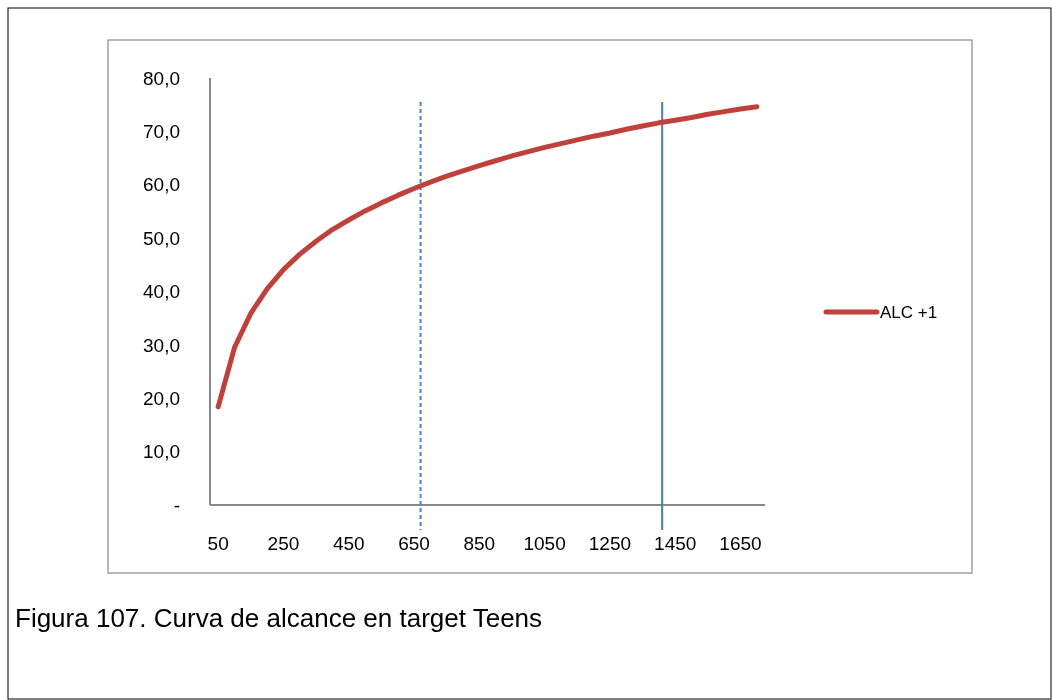  Describe the element at coordinates (161, 398) in the screenshot. I see `y-tick-label: 20,0` at that location.